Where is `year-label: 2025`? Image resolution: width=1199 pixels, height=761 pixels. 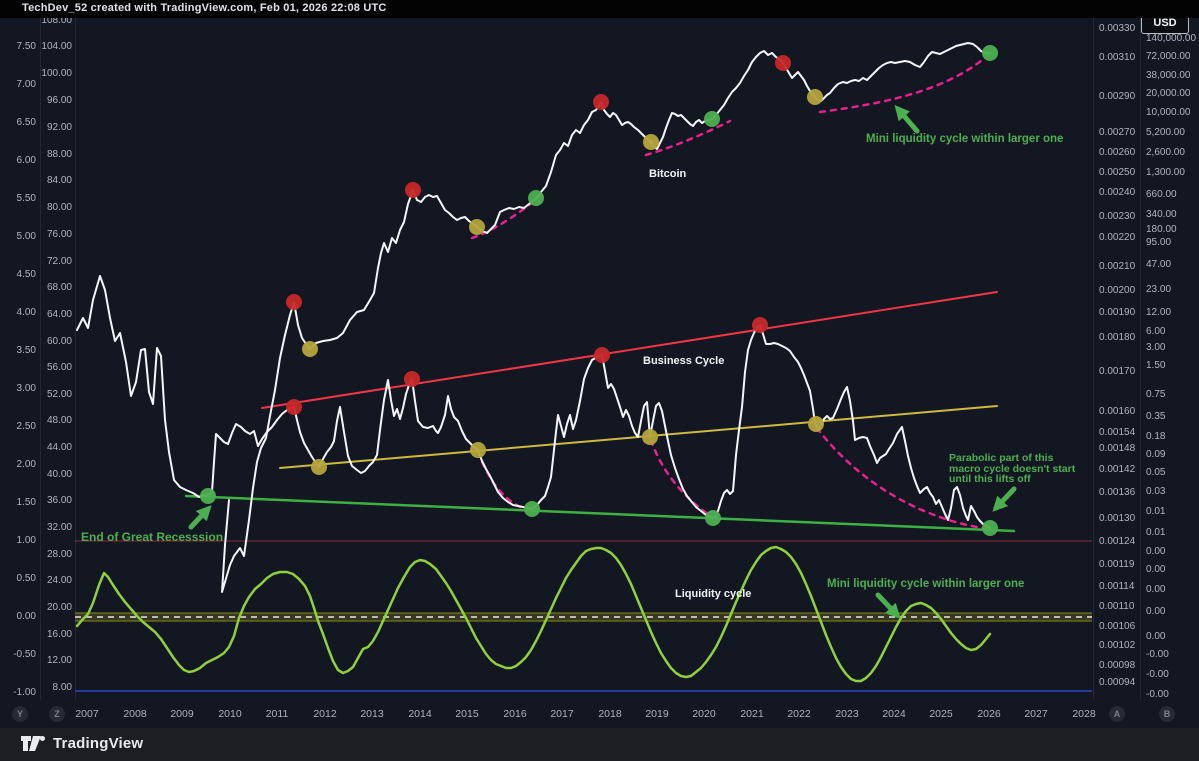
year-label: 2025 is located at coordinates (941, 714).